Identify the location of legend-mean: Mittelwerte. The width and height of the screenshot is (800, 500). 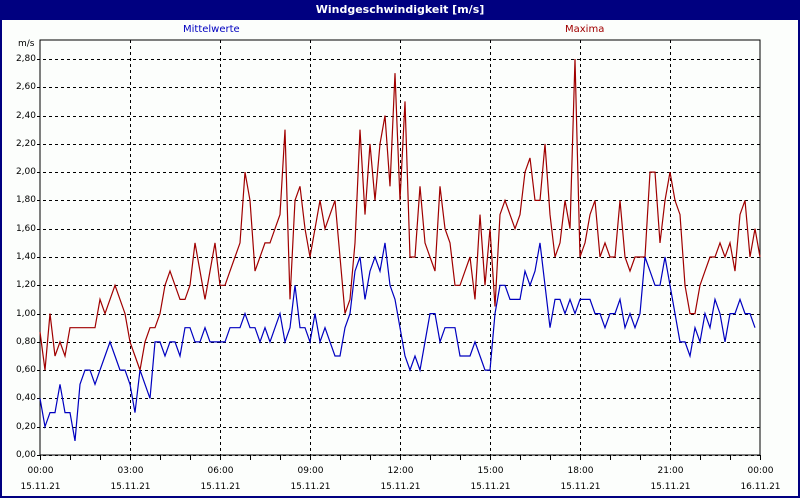
(211, 29).